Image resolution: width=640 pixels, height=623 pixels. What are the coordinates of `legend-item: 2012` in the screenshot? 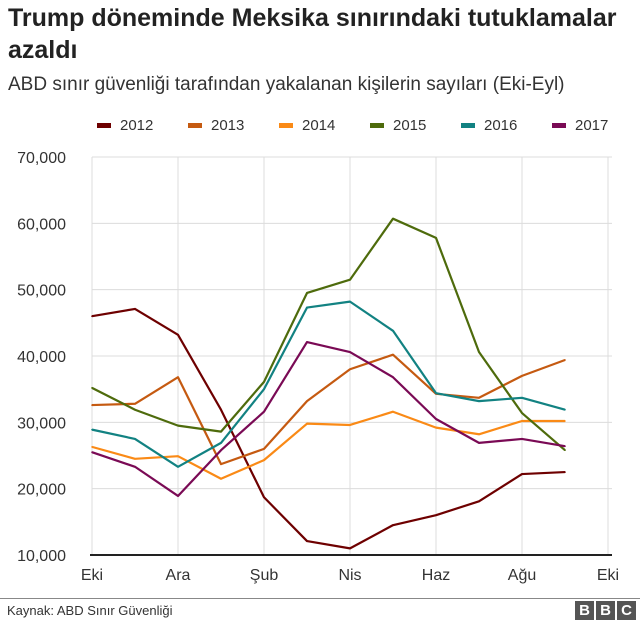 It's located at (142, 125).